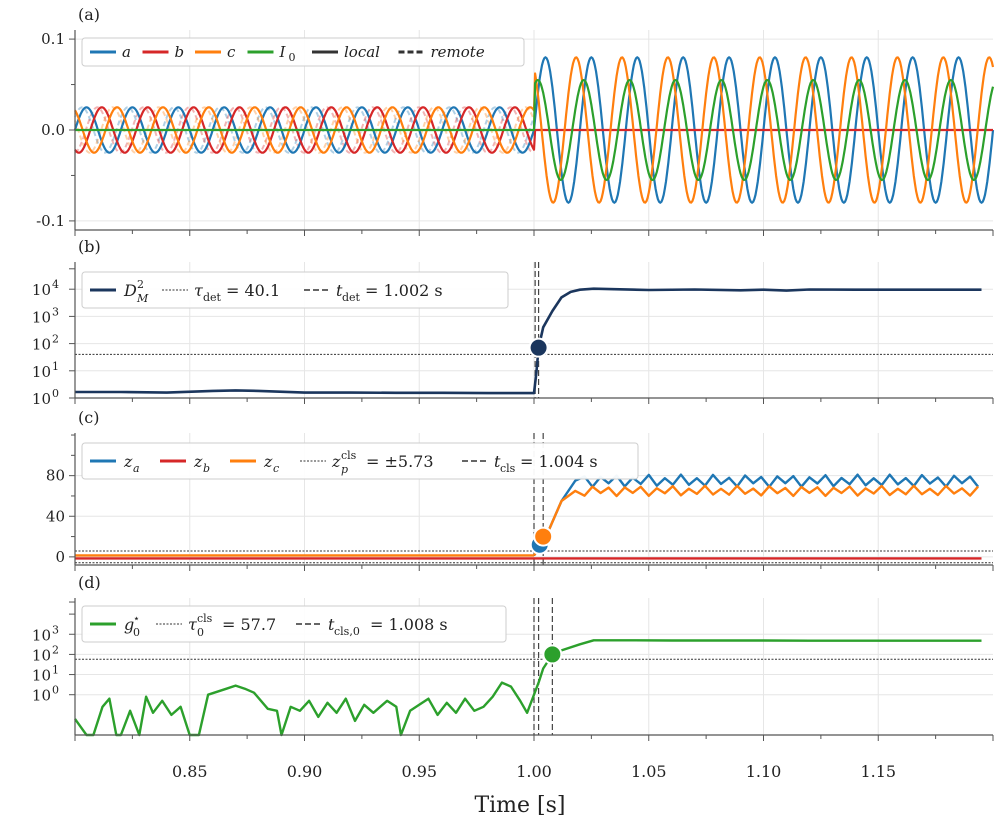 This screenshot has height=829, width=997. What do you see at coordinates (55, 284) in the screenshot?
I see `y-tick-exponent: 4` at bounding box center [55, 284].